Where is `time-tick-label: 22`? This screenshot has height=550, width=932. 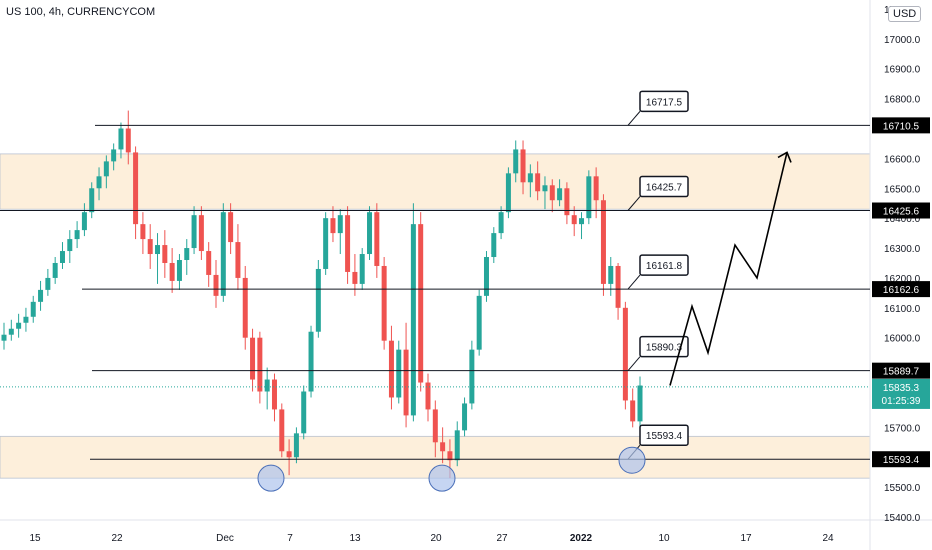
time-tick-label: 22 is located at coordinates (117, 538).